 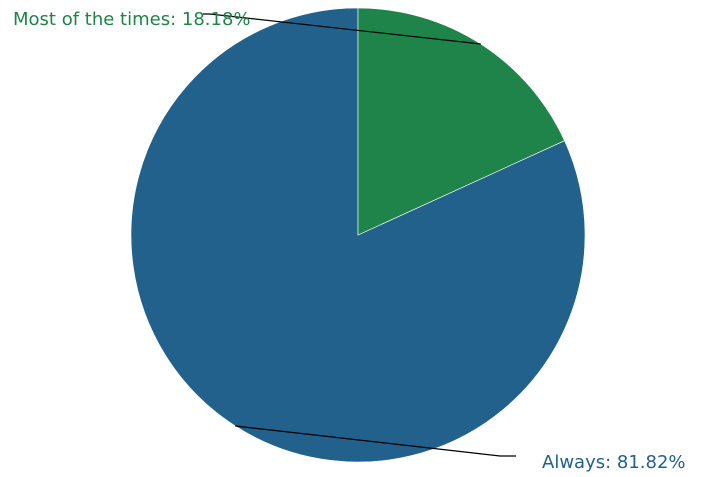 What do you see at coordinates (132, 19) in the screenshot?
I see `slice-label-most-of-the-times: Most of the times: 18.18%` at bounding box center [132, 19].